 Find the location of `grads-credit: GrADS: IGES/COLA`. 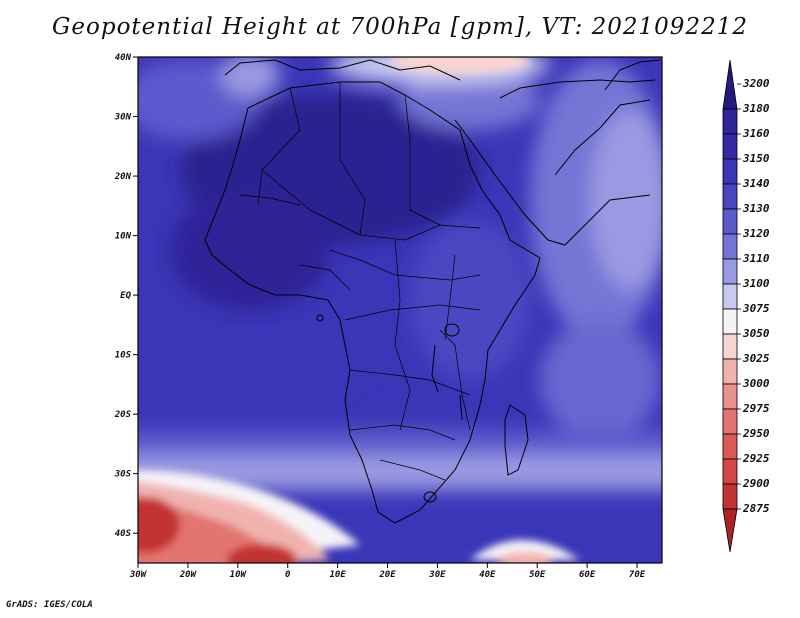

grads-credit: GrADS: IGES/COLA is located at coordinates (49, 605).